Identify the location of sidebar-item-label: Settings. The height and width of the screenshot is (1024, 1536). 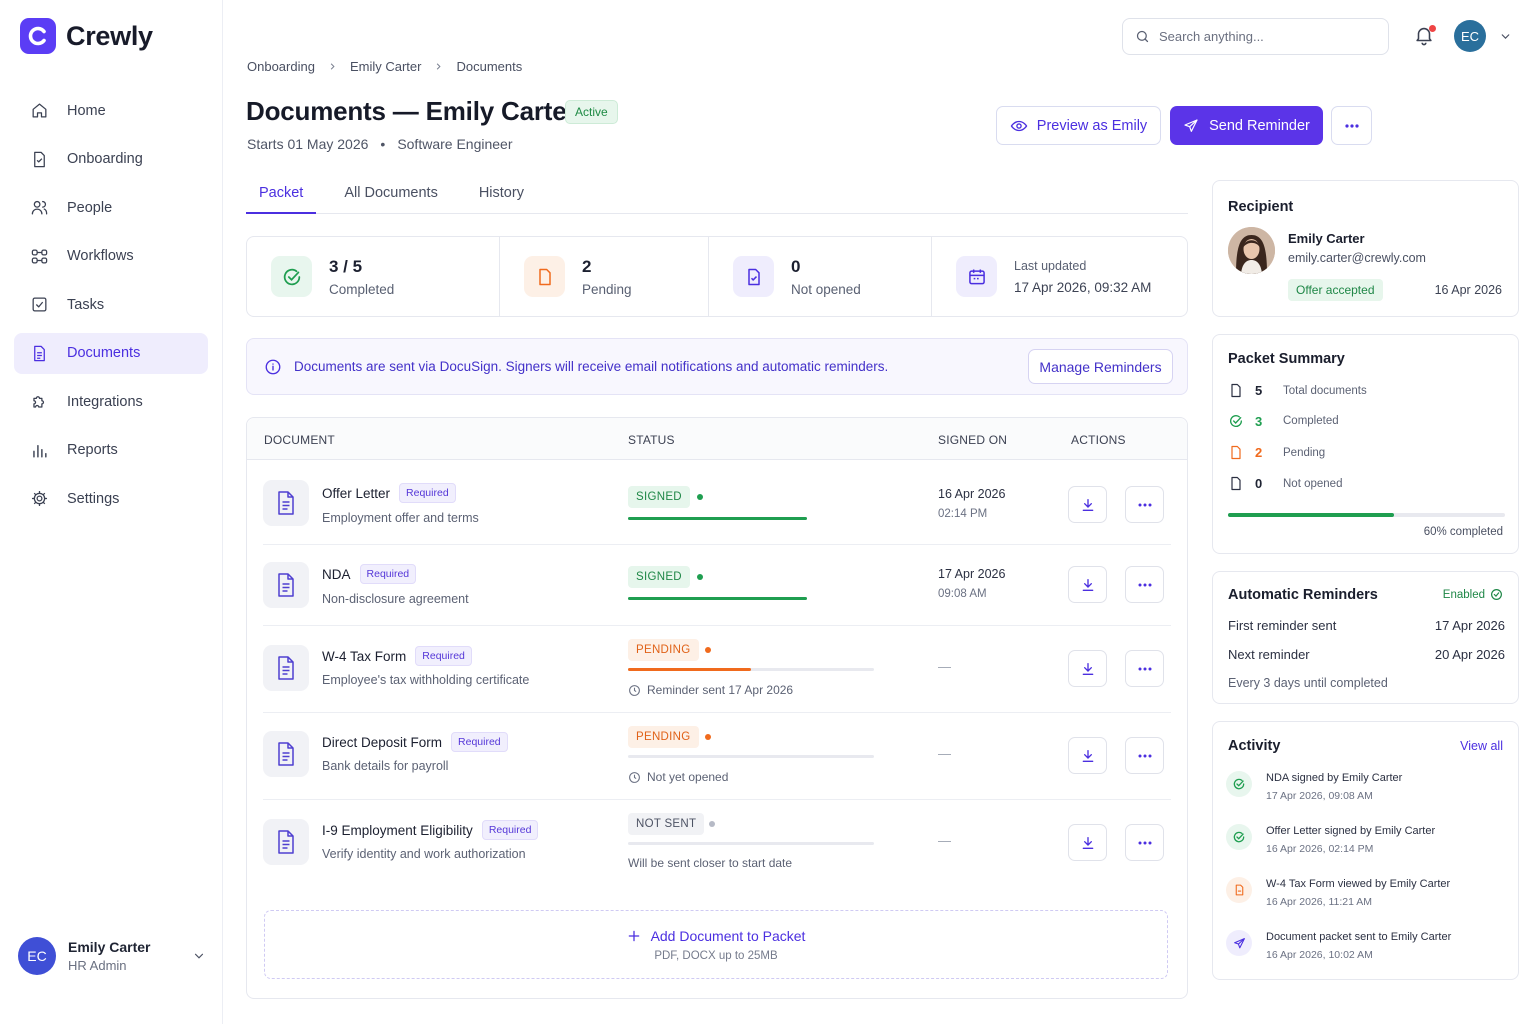
(93, 498).